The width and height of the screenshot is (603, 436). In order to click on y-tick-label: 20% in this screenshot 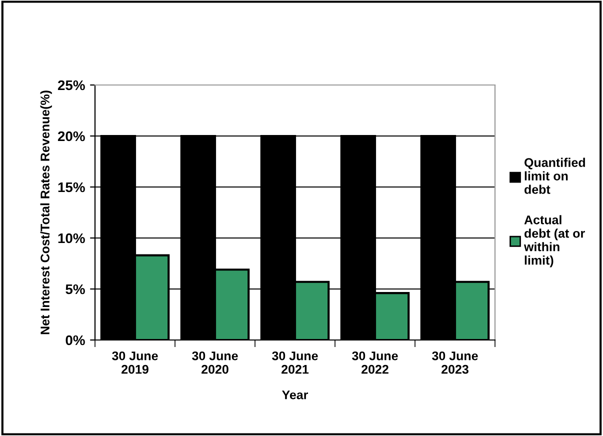, I will do `click(71, 136)`.